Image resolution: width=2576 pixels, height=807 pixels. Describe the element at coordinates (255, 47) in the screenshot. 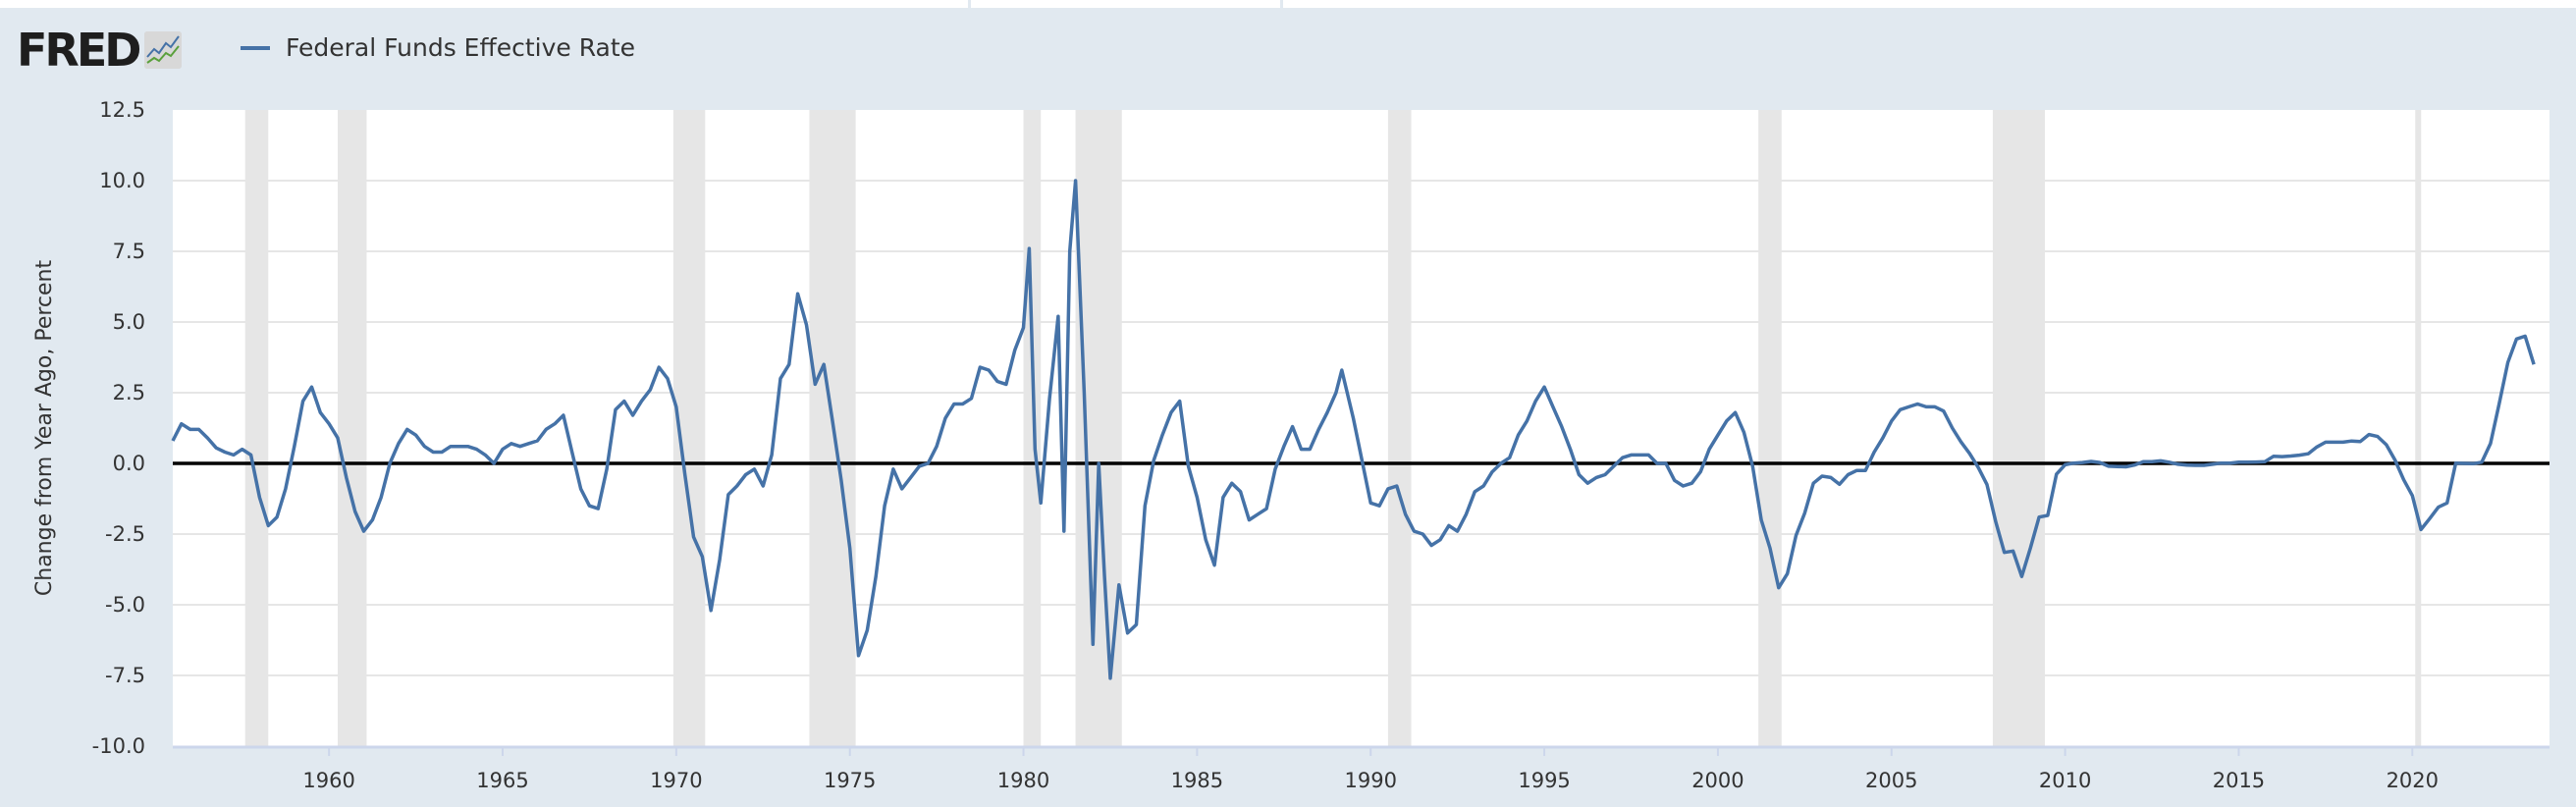

I see `legend-swatch` at that location.